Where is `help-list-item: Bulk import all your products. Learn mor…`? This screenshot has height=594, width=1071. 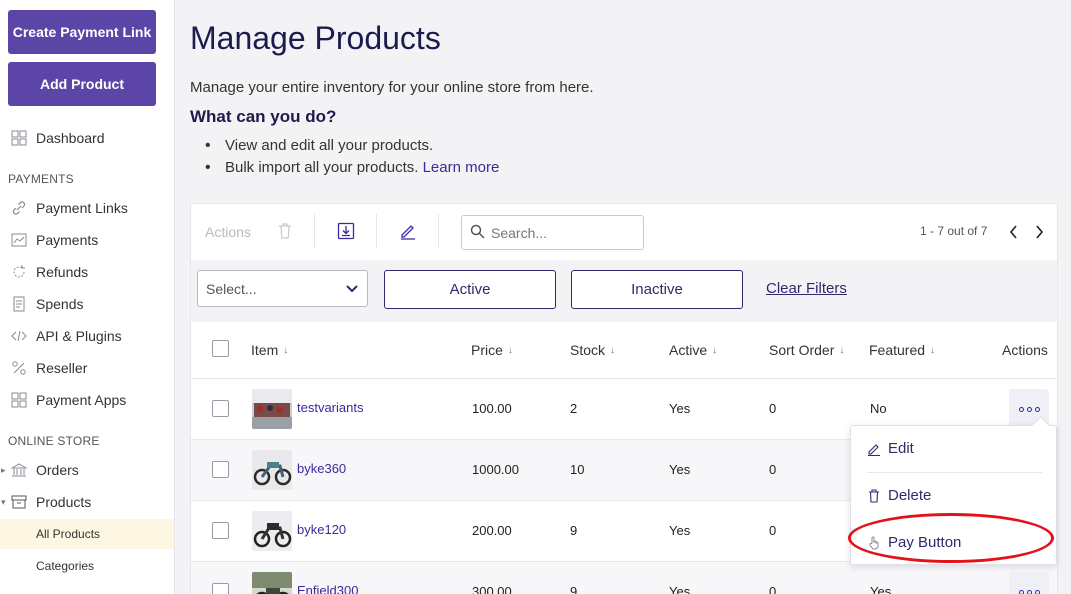
help-list-item: Bulk import all your products. Learn mor… is located at coordinates (352, 169).